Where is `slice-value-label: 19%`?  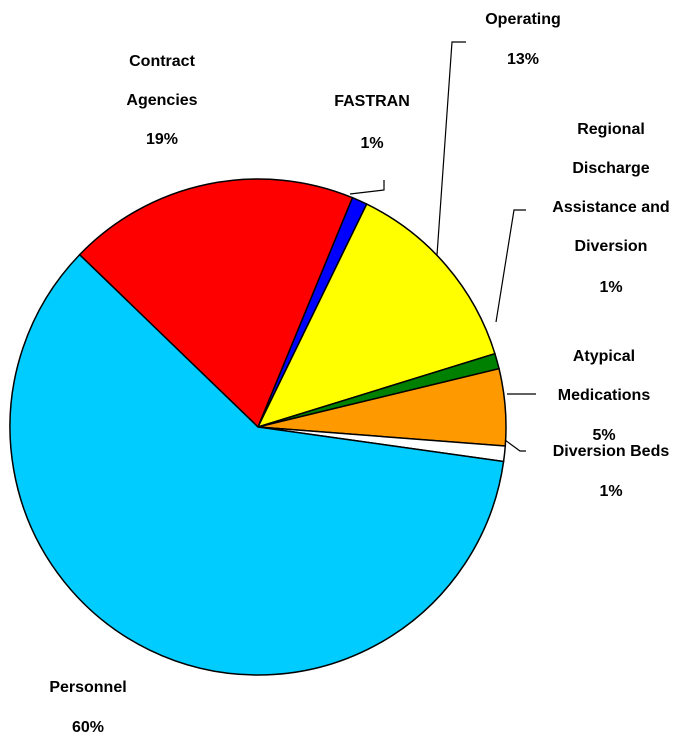
slice-value-label: 19% is located at coordinates (162, 139).